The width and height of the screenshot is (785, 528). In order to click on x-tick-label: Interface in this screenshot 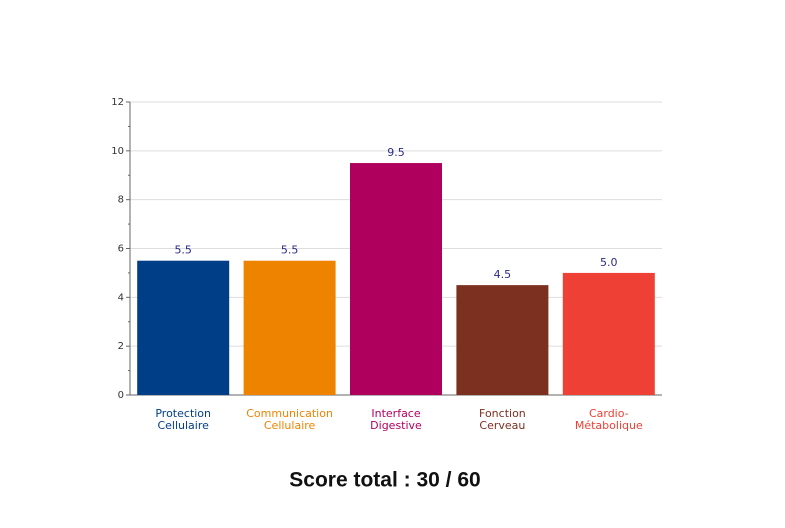, I will do `click(395, 413)`.